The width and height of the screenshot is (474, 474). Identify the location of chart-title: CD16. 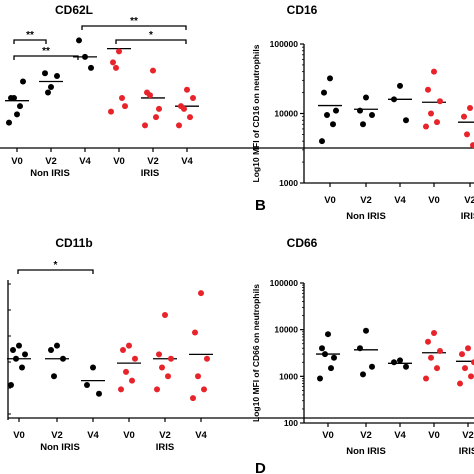
(302, 10).